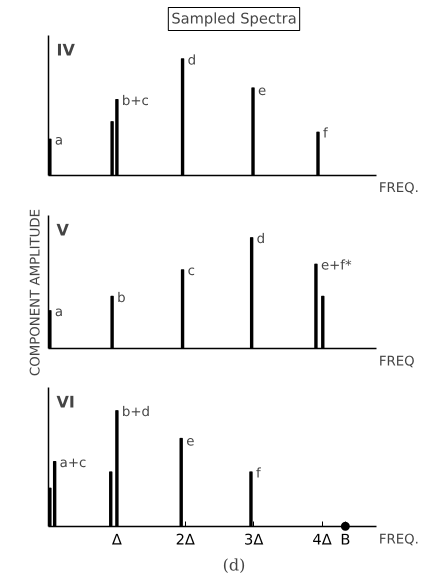 The height and width of the screenshot is (587, 427). Describe the element at coordinates (234, 19) in the screenshot. I see `text: Sampled Spectra` at that location.